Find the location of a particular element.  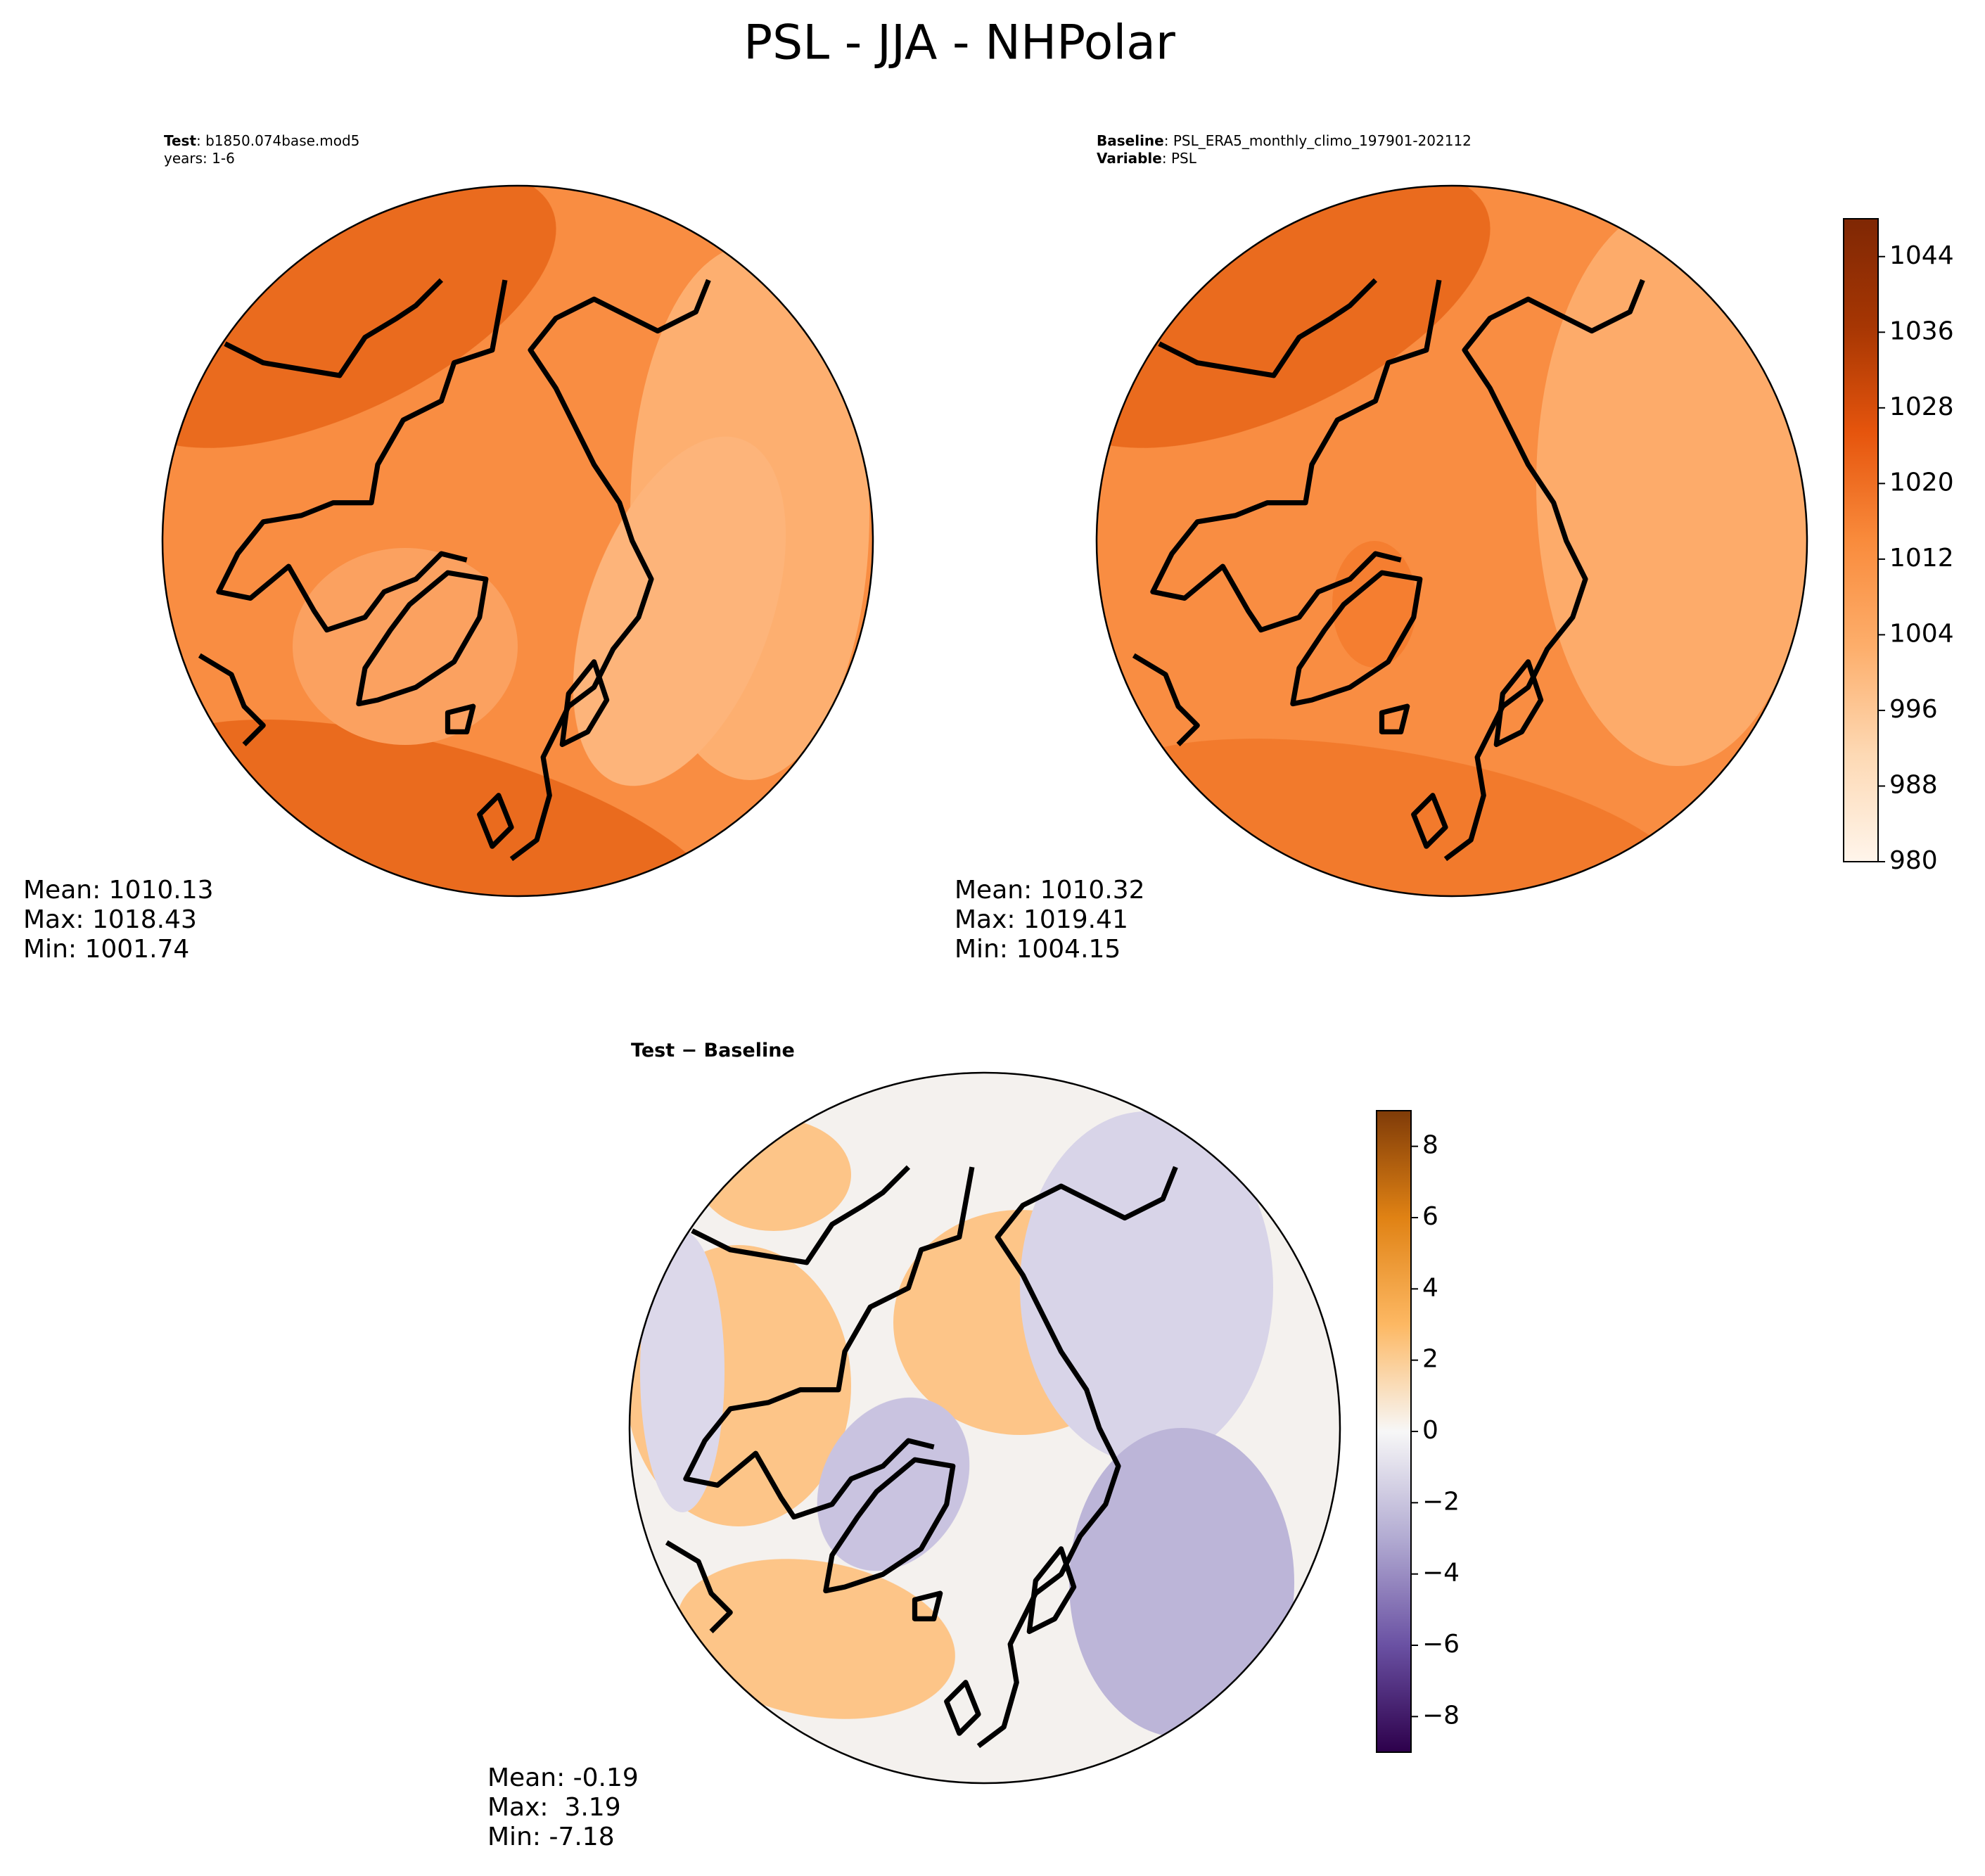

panel-header: Test: b1850.074base.mod5 is located at coordinates (261, 140).